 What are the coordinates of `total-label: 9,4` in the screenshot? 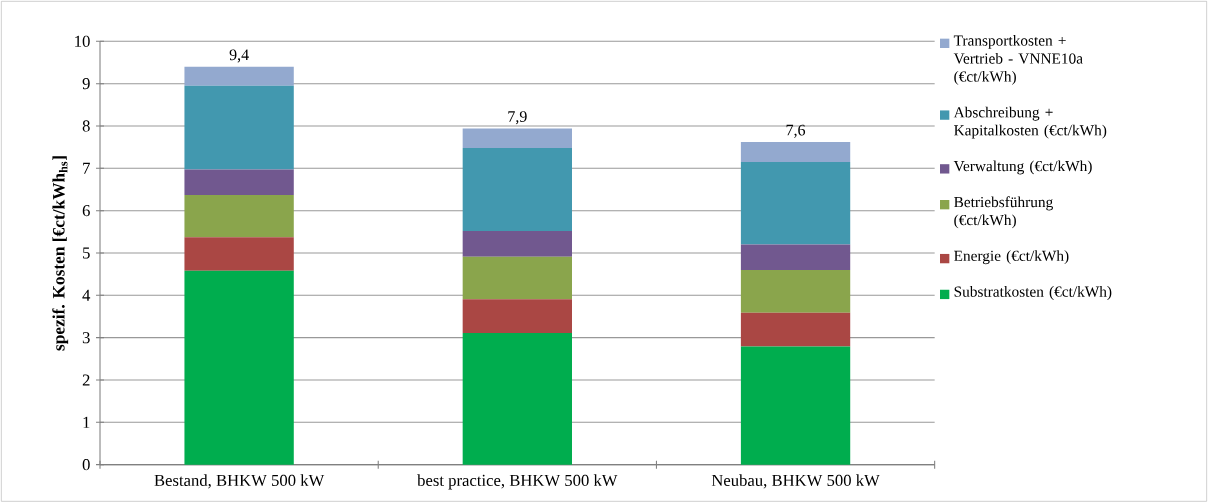 It's located at (239, 56).